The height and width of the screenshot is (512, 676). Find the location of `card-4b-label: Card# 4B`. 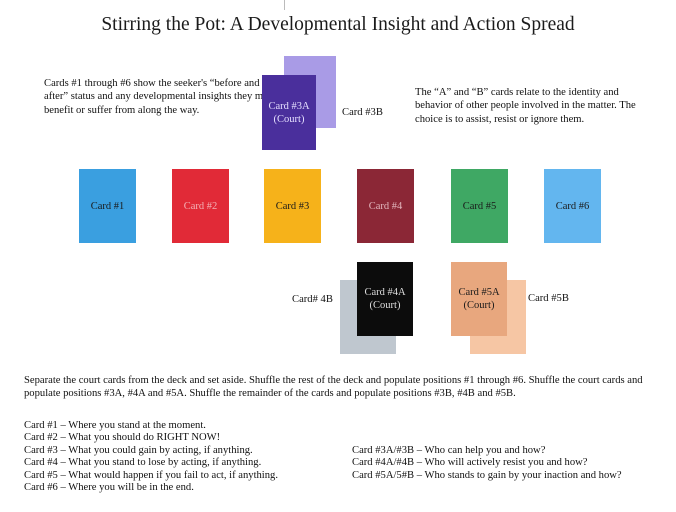

card-4b-label: Card# 4B is located at coordinates (312, 299).